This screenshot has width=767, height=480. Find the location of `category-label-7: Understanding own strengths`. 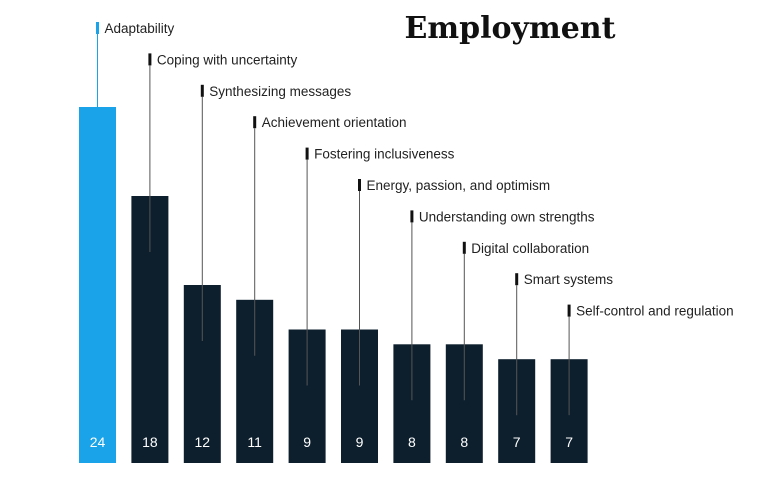

category-label-7: Understanding own strengths is located at coordinates (507, 216).